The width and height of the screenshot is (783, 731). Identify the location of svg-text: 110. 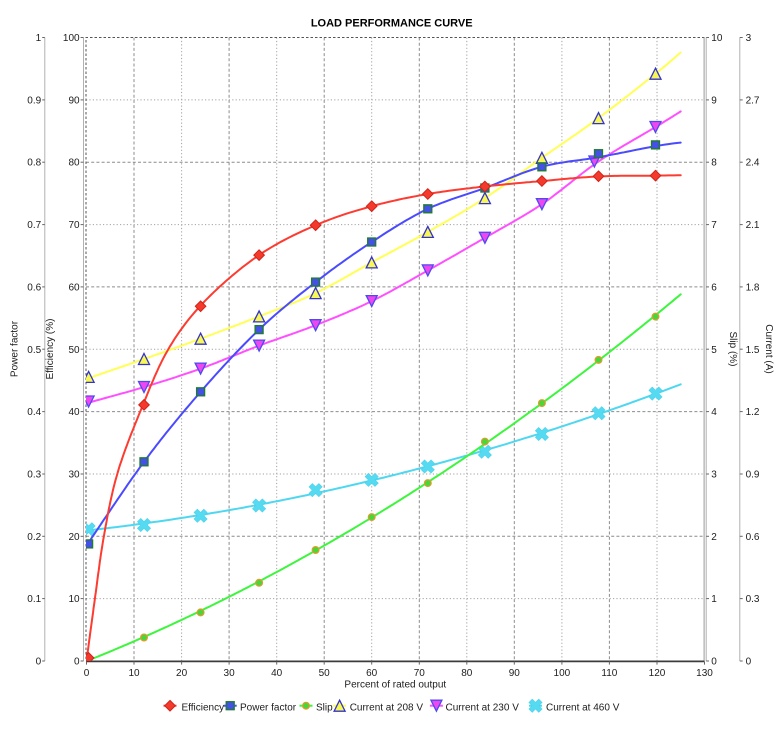
(609, 673).